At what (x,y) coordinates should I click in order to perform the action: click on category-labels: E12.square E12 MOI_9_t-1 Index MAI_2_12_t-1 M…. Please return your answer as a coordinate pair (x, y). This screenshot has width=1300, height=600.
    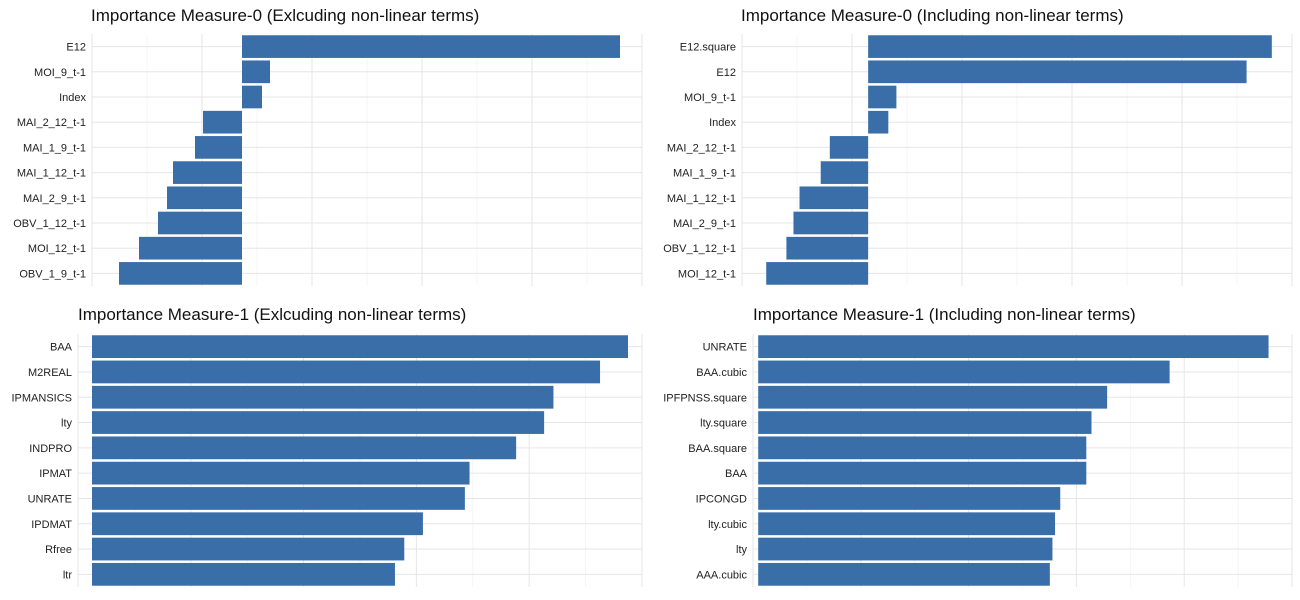
    Looking at the image, I should click on (699, 161).